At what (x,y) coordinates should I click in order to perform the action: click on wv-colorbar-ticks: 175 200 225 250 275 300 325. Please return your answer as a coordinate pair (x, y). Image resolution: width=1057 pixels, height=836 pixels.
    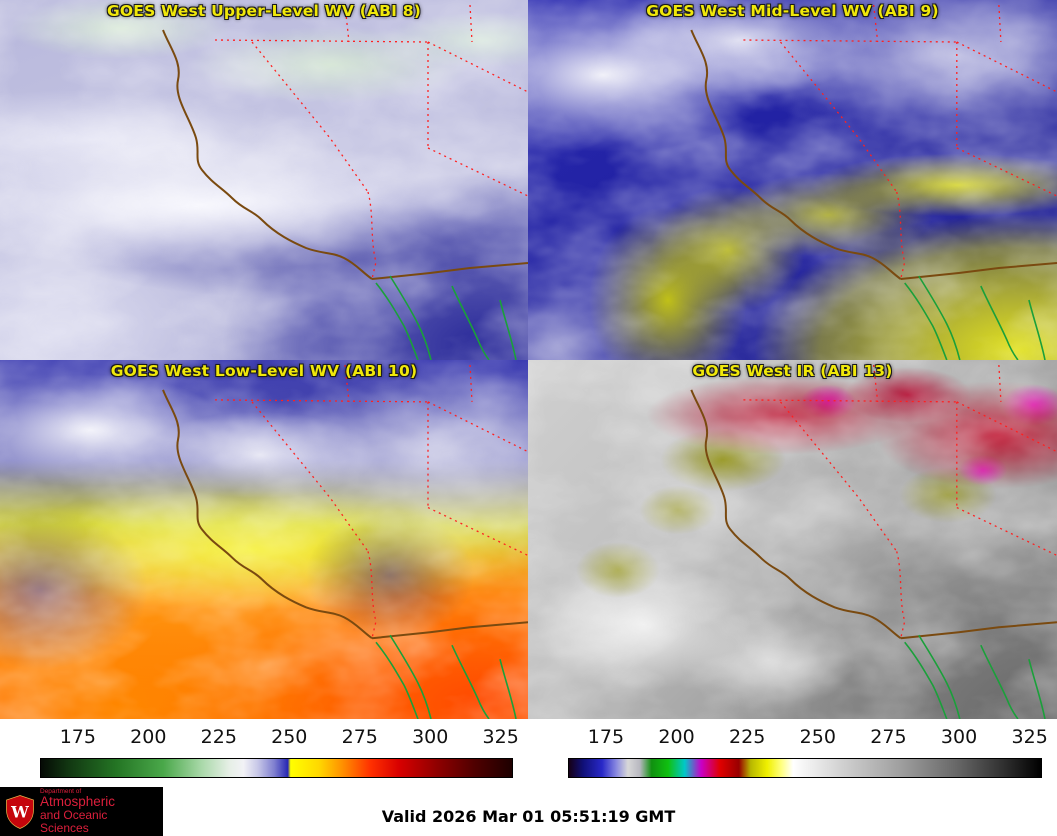
    Looking at the image, I should click on (279, 739).